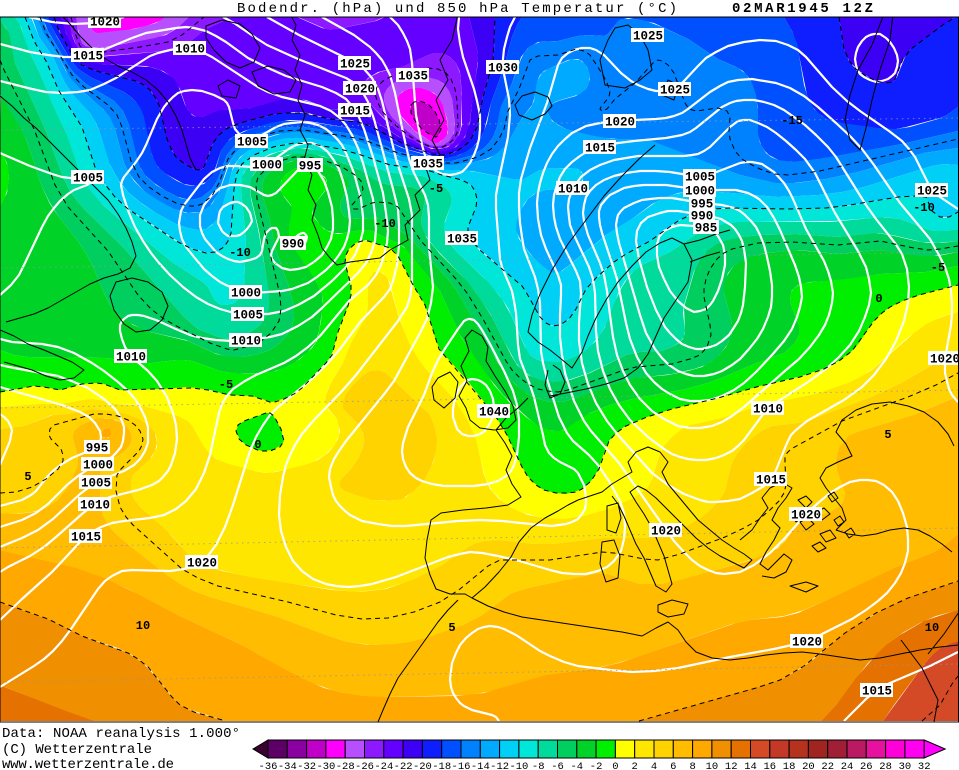 Image resolution: width=959 pixels, height=770 pixels. I want to click on svg-text: -28, so click(345, 765).